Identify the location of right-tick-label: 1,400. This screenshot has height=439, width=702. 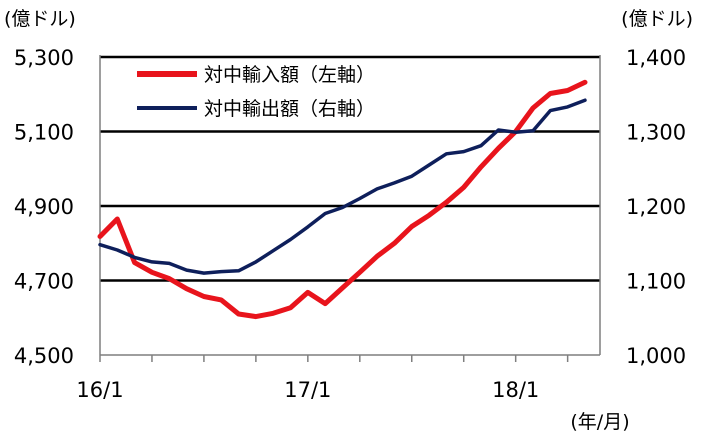
(656, 58).